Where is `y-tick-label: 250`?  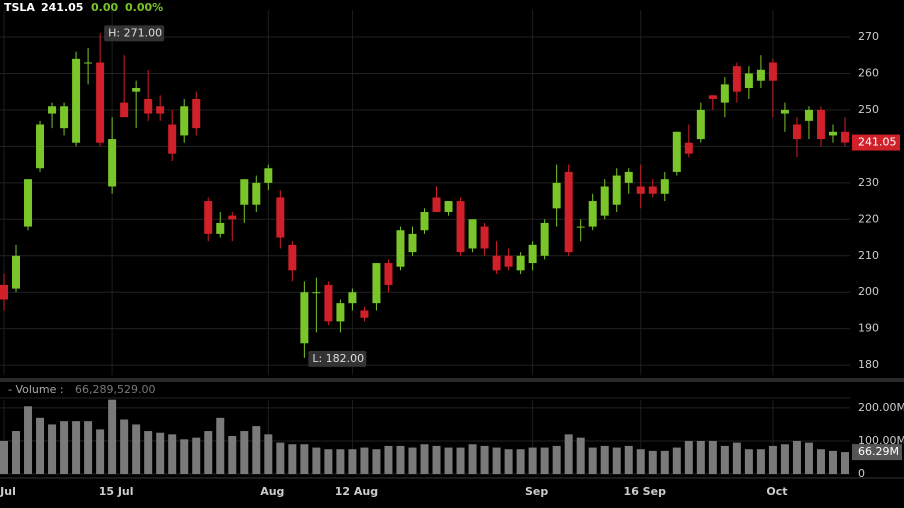 y-tick-label: 250 is located at coordinates (868, 109).